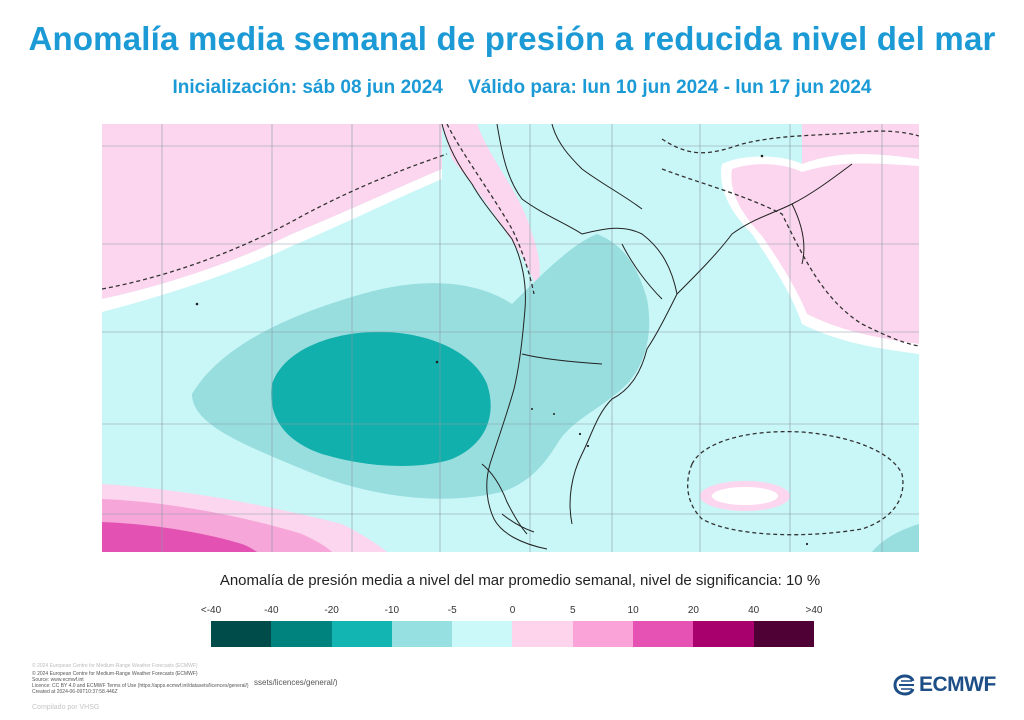  Describe the element at coordinates (693, 610) in the screenshot. I see `legend-label: 20` at that location.